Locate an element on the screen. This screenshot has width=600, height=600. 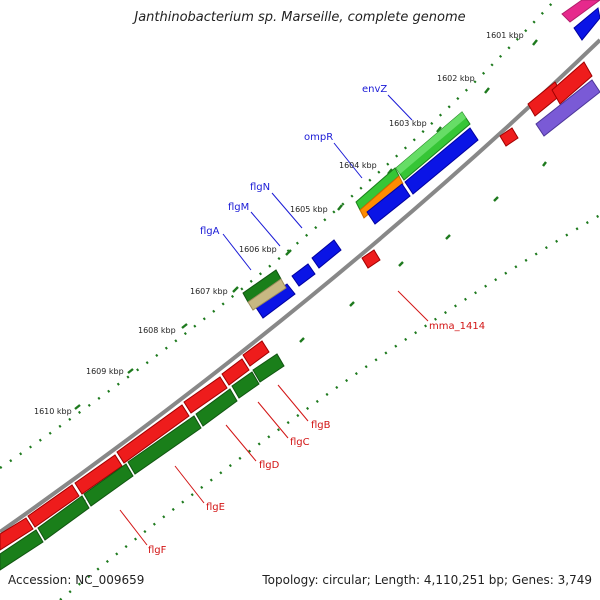
tick-label-1607: 1607 kbp is located at coordinates (209, 291).